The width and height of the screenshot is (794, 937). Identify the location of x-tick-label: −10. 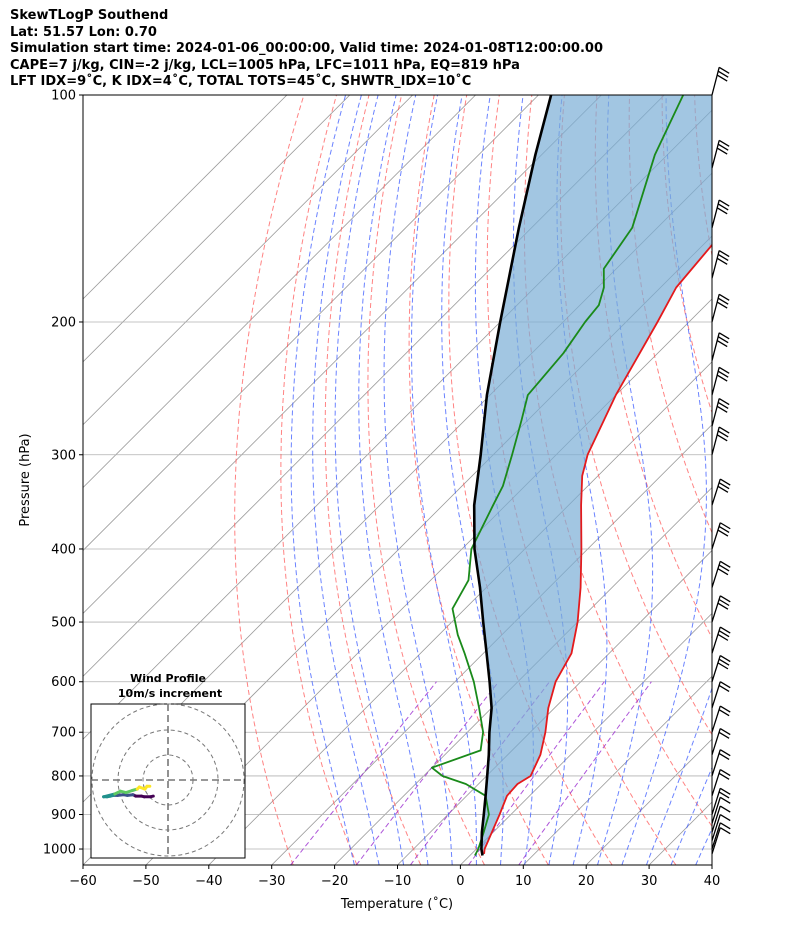
(397, 881).